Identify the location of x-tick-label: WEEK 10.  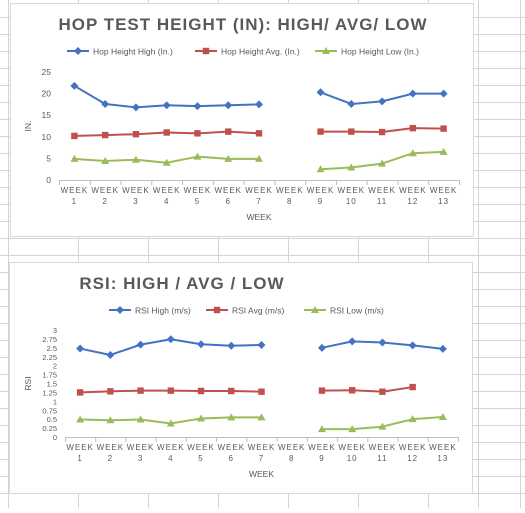
(352, 196).